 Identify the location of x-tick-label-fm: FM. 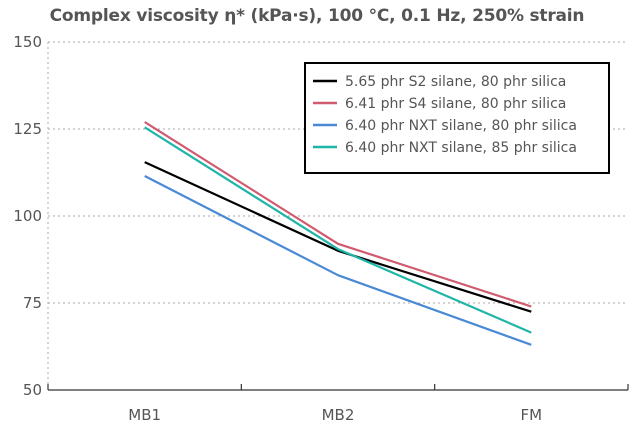
(532, 415).